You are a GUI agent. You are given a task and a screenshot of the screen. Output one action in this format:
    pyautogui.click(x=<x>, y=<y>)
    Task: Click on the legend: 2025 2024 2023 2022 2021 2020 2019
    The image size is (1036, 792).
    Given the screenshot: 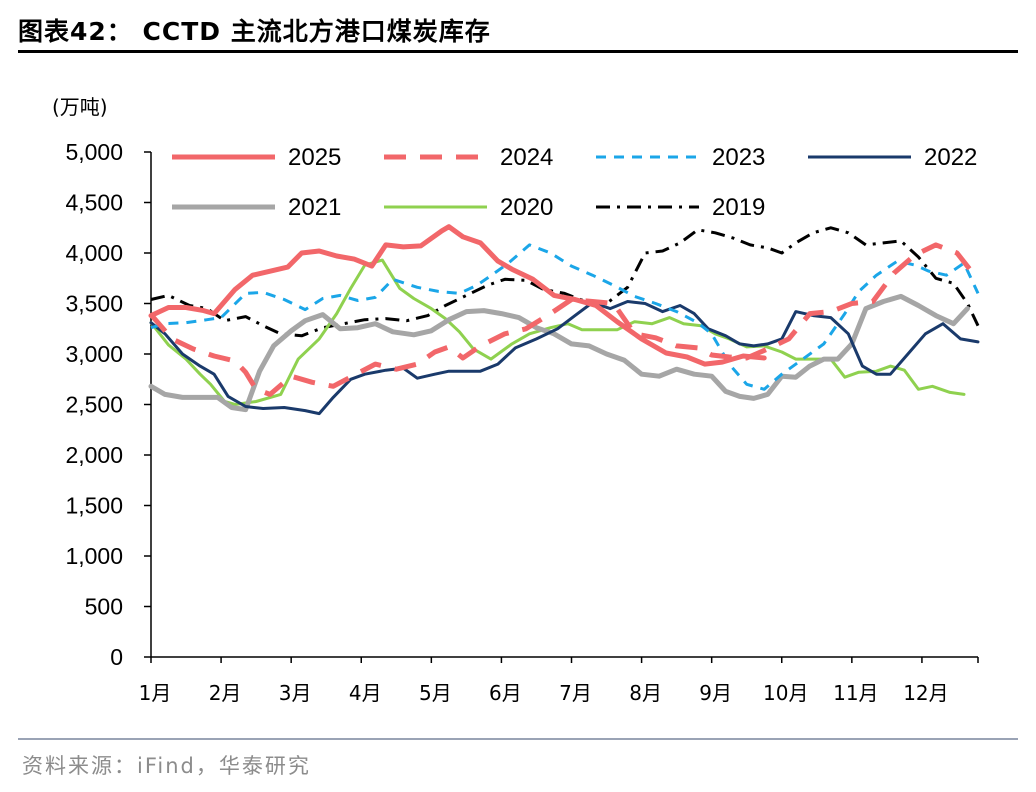 What is the action you would take?
    pyautogui.click(x=574, y=182)
    